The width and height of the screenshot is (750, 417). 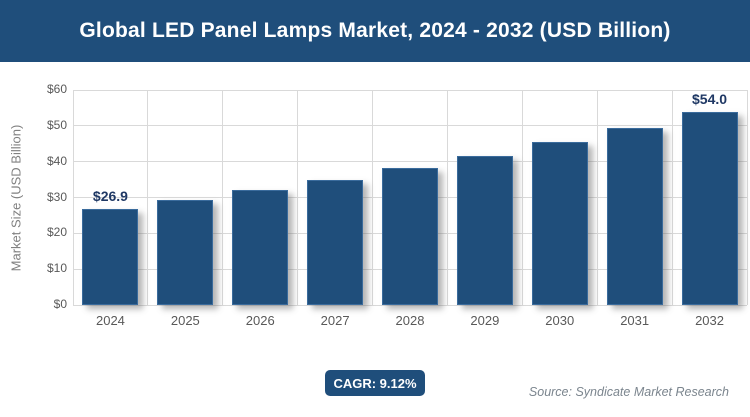 I want to click on x-tick-label: 2025, so click(x=185, y=320).